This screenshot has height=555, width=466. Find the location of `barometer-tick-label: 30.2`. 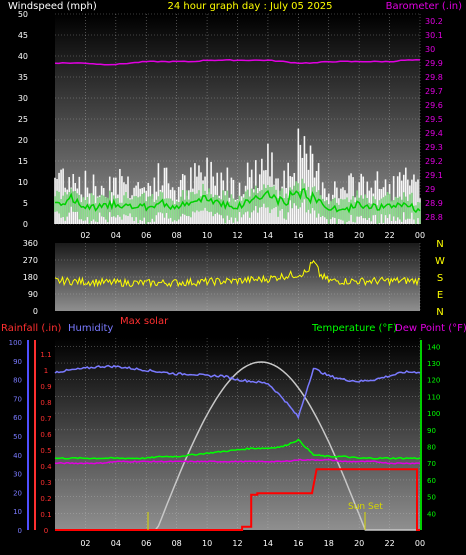

barometer-tick-label: 30.2 is located at coordinates (434, 21).